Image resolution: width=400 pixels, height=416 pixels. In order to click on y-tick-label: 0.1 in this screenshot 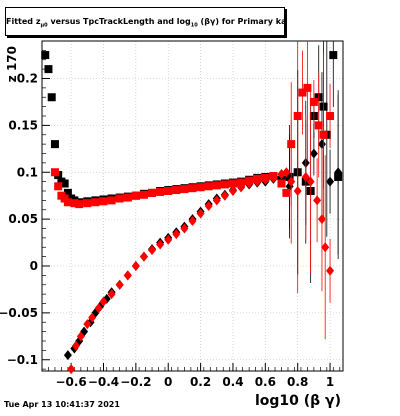, I will do `click(27, 172)`.